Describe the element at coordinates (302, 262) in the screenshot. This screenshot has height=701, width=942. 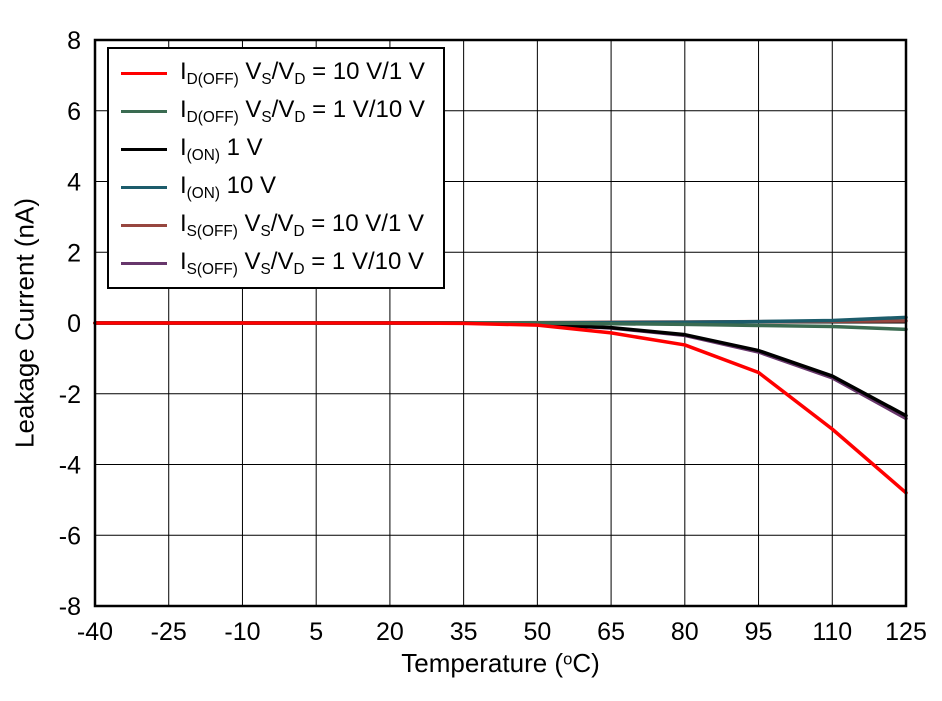
I see `legend-label: IS(OFF) VS/VD = 1 V/10 V` at that location.